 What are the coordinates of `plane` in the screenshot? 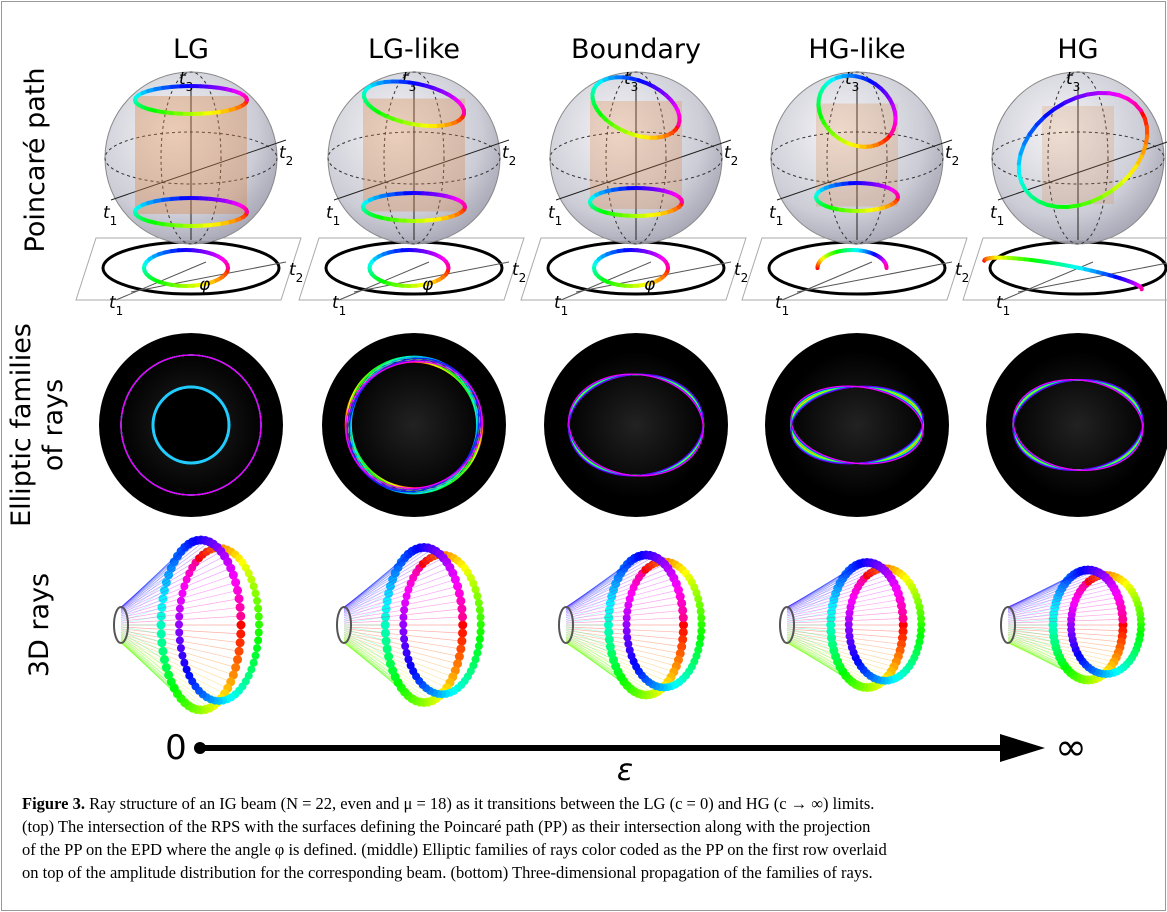 It's located at (854, 269).